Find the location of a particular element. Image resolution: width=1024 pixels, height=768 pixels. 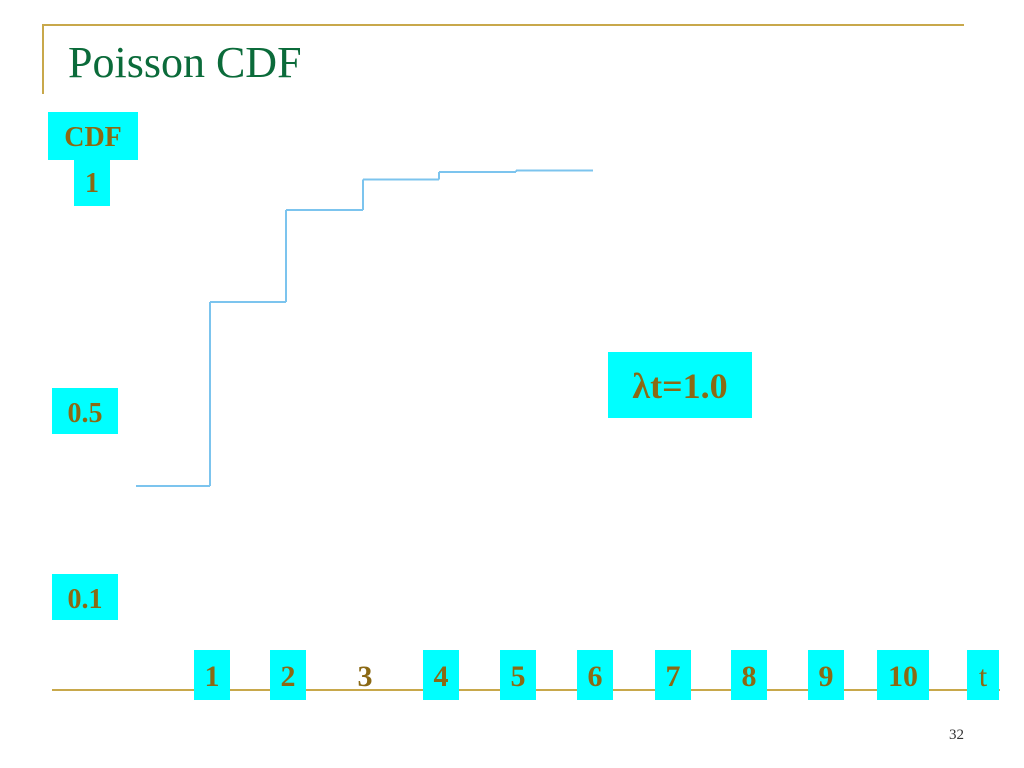

y-axis-labels: CDF 0.1 0.5 1 is located at coordinates (93, 366).